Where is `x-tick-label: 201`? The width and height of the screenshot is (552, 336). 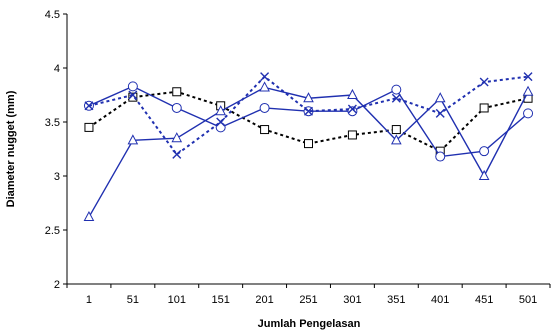 x-tick-label: 201 is located at coordinates (264, 300).